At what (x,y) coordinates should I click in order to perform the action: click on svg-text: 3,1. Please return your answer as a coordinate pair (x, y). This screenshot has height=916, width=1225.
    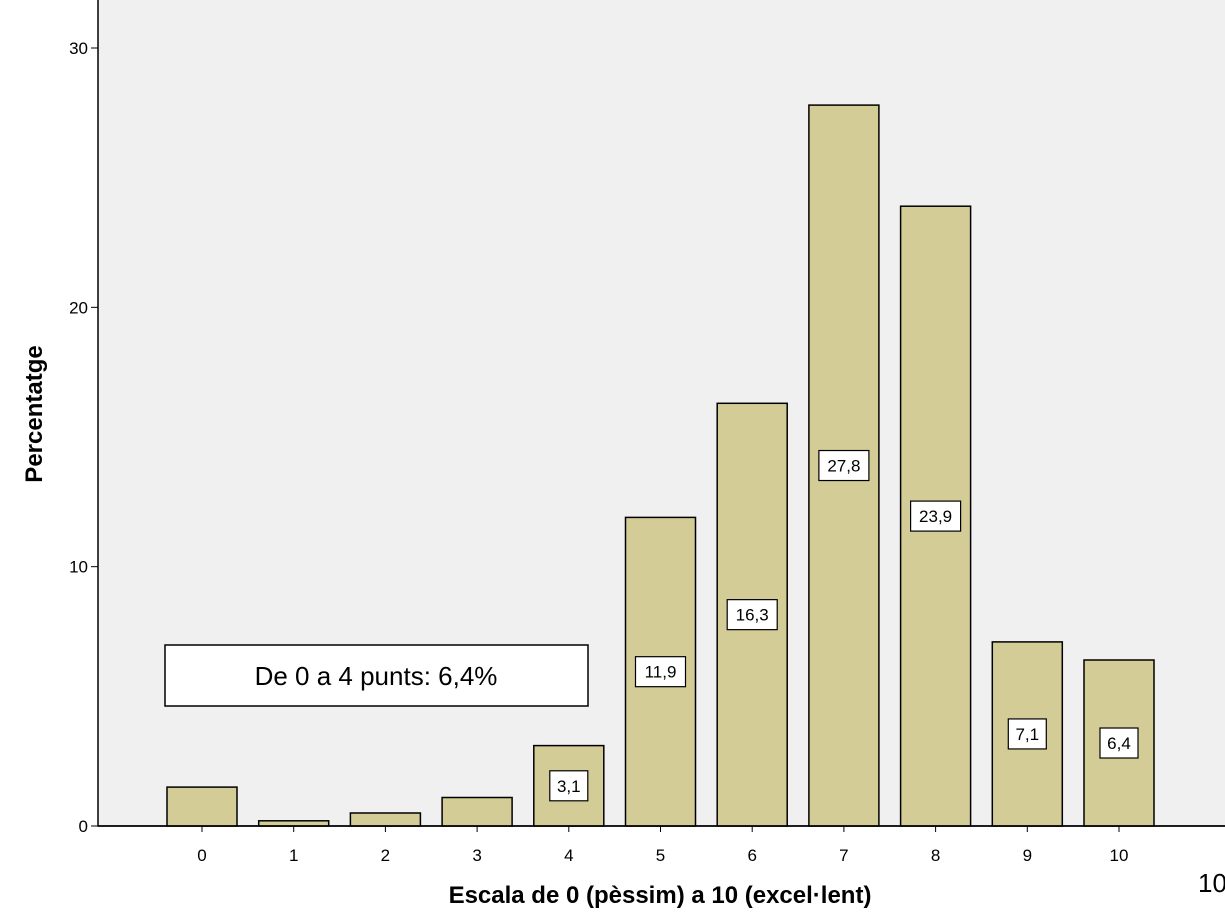
    Looking at the image, I should click on (569, 786).